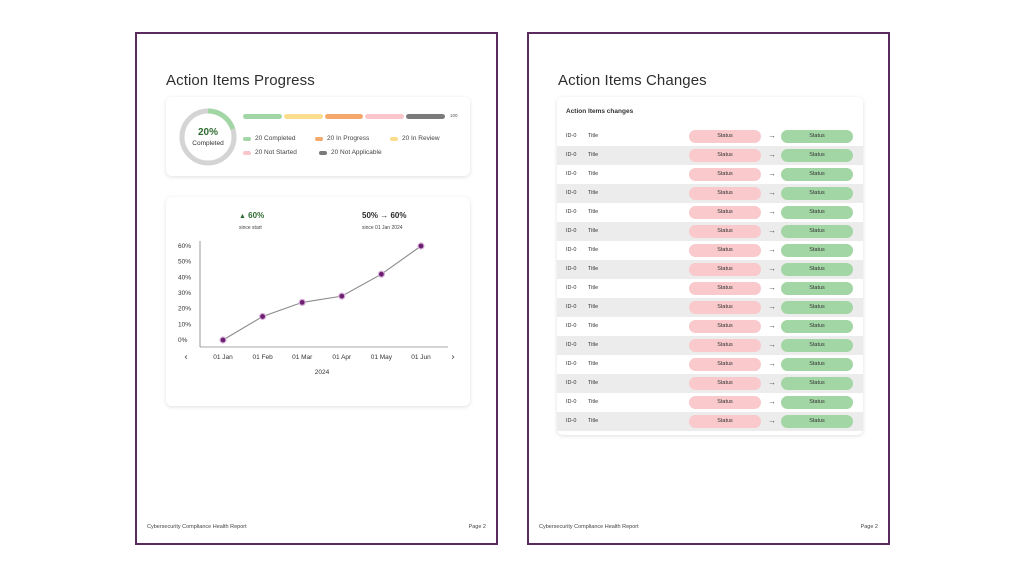  I want to click on legend-not-started: 20 Not Started, so click(270, 152).